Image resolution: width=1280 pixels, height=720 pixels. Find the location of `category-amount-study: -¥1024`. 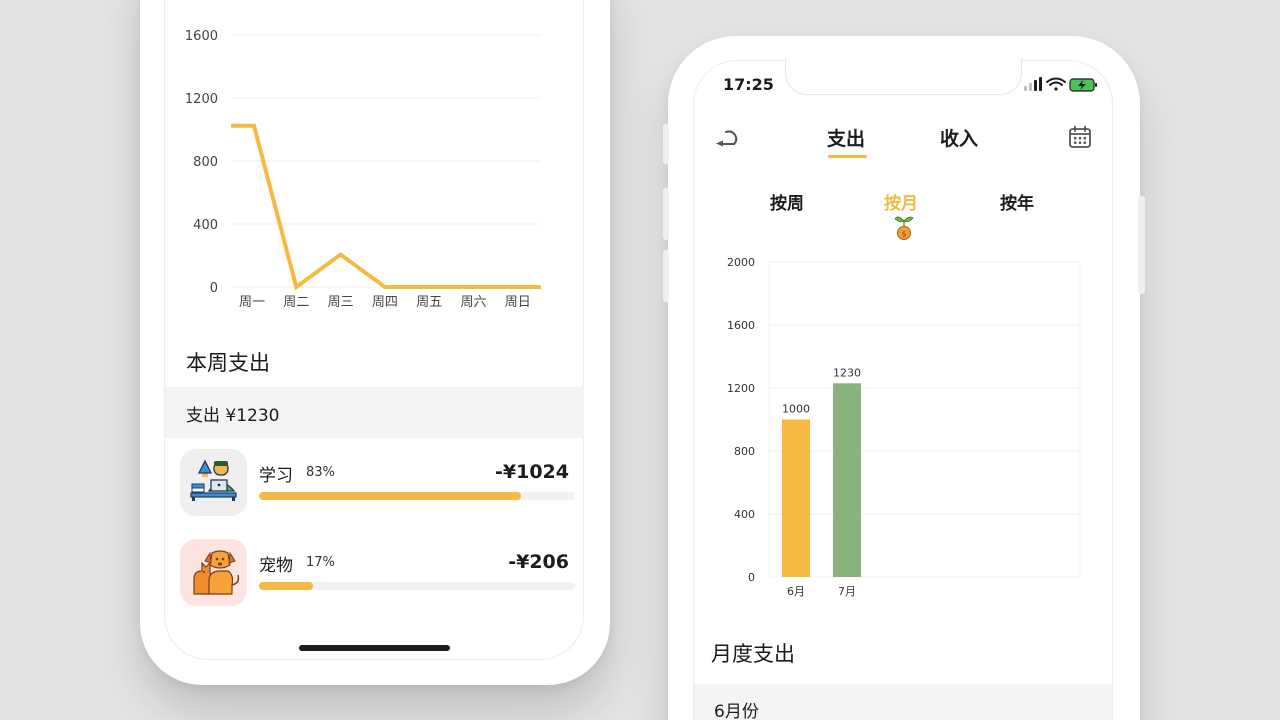

category-amount-study: -¥1024 is located at coordinates (532, 472).